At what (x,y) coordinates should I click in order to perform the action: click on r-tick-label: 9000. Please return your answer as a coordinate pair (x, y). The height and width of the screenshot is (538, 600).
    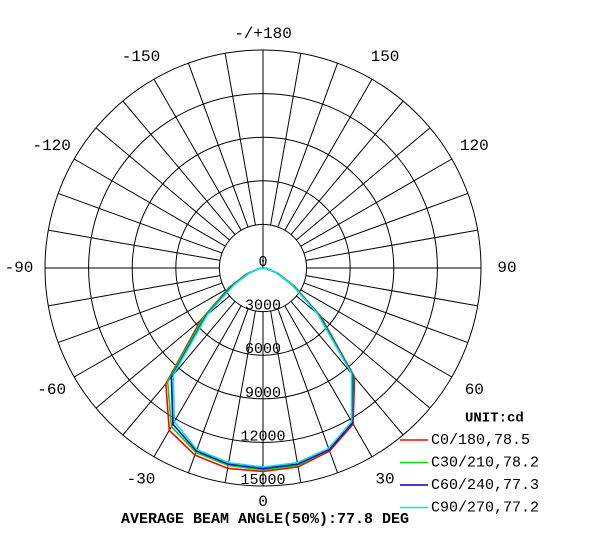
    Looking at the image, I should click on (263, 393).